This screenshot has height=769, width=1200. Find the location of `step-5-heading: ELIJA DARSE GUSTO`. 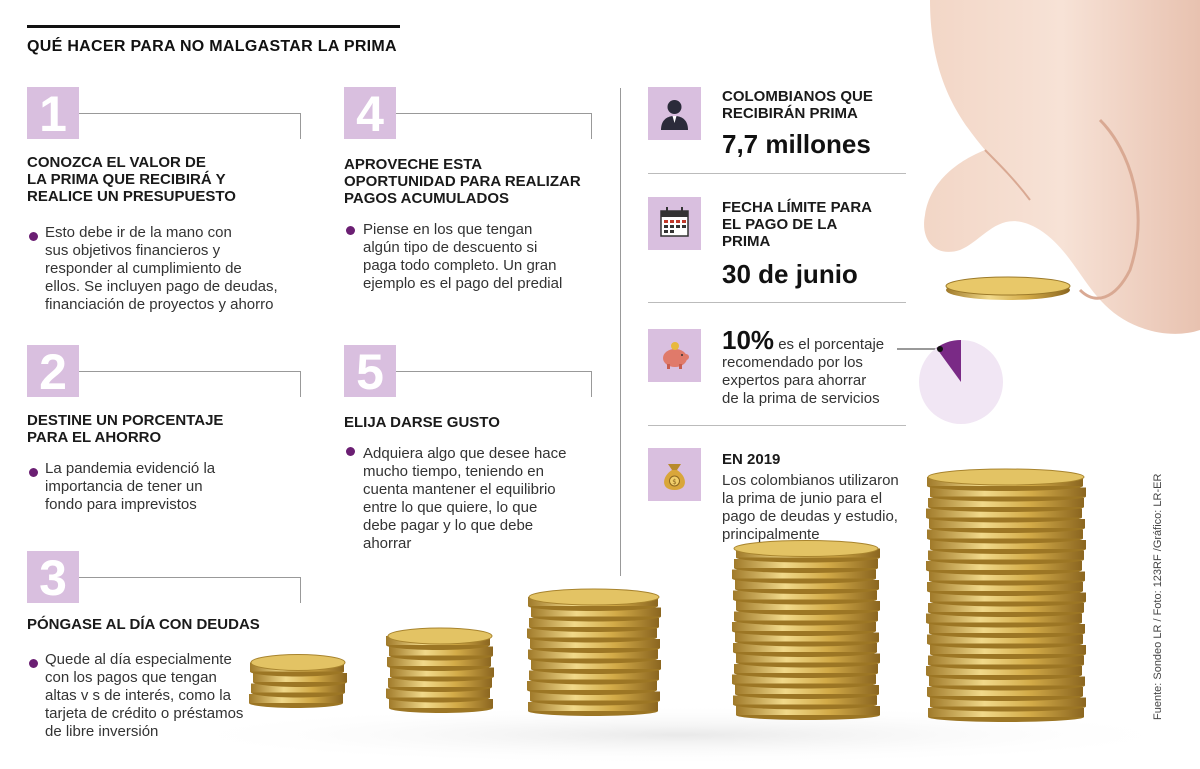

step-5-heading: ELIJA DARSE GUSTO is located at coordinates (422, 422).